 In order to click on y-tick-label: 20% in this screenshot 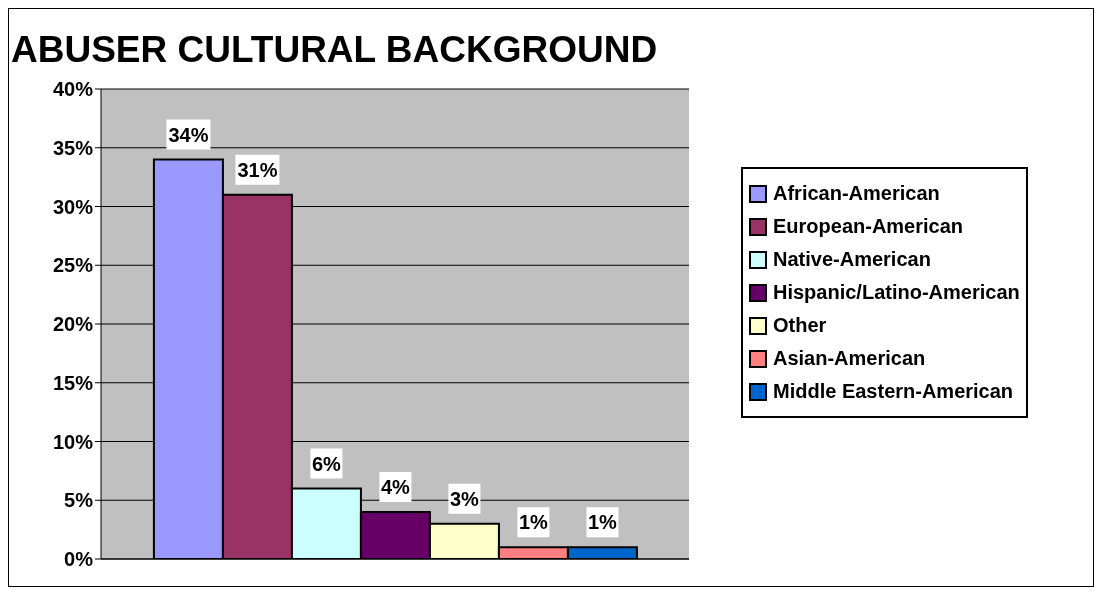, I will do `click(73, 324)`.